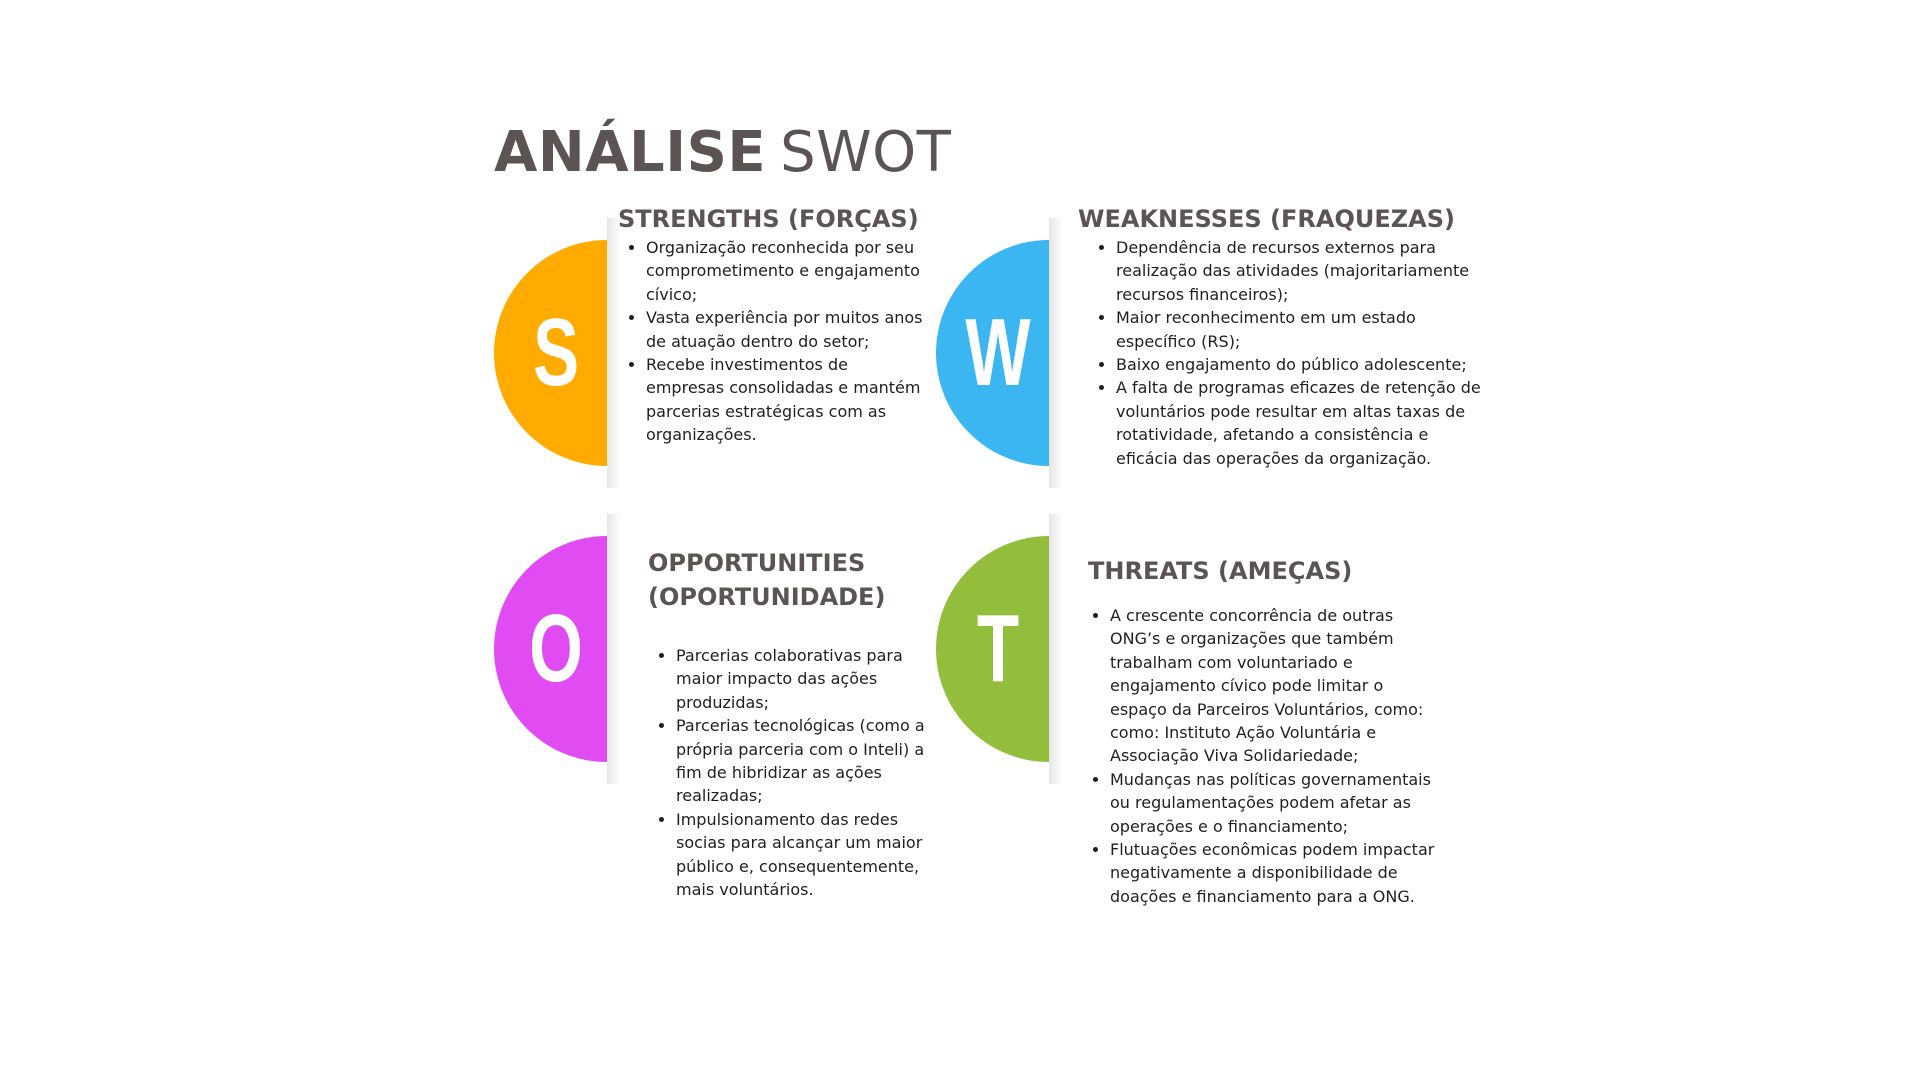  What do you see at coordinates (998, 352) in the screenshot?
I see `weaknesses-letter: W` at bounding box center [998, 352].